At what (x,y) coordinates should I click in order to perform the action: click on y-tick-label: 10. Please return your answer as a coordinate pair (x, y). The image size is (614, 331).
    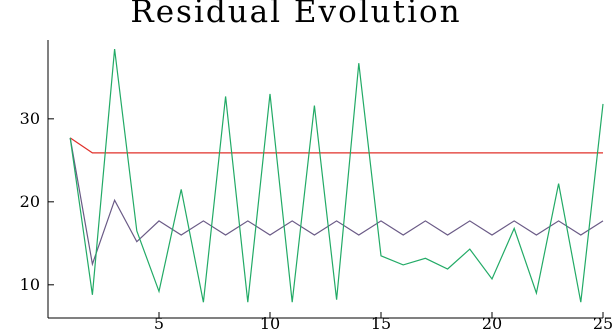
    Looking at the image, I should click on (30, 284).